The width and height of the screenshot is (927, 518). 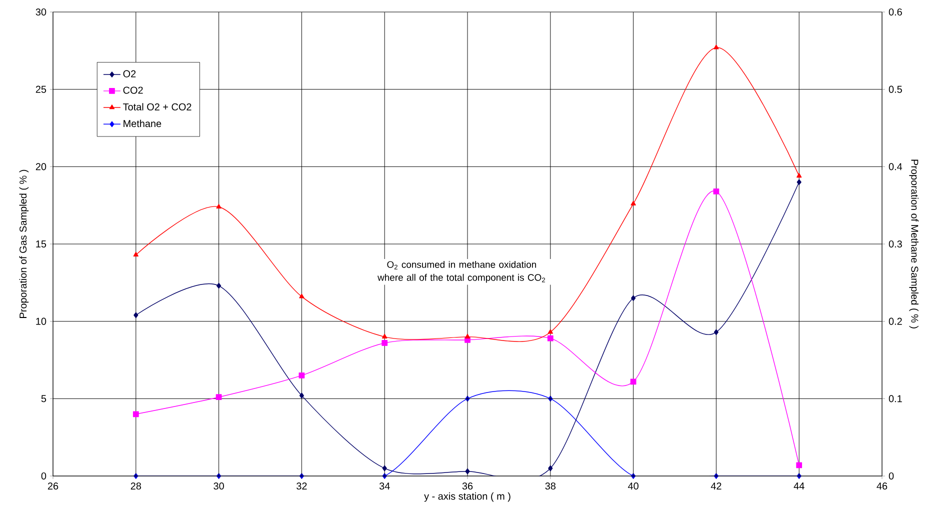 I want to click on y-tick-label: 5, so click(x=43, y=398).